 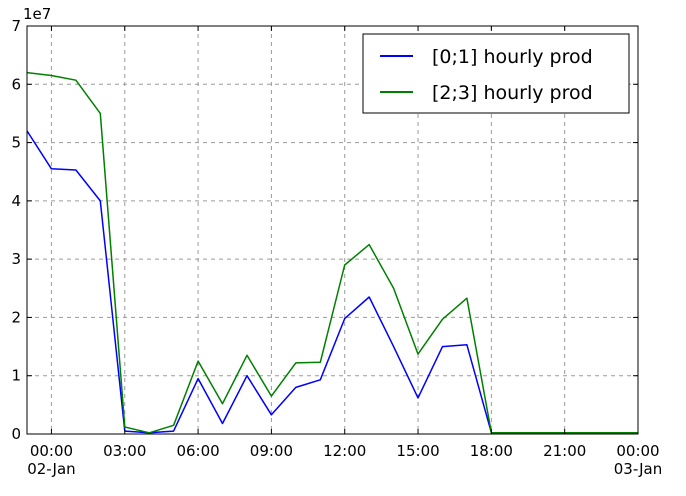 I want to click on legend: [0;1] hourly prod [2;3] hourly prod, so click(x=496, y=73).